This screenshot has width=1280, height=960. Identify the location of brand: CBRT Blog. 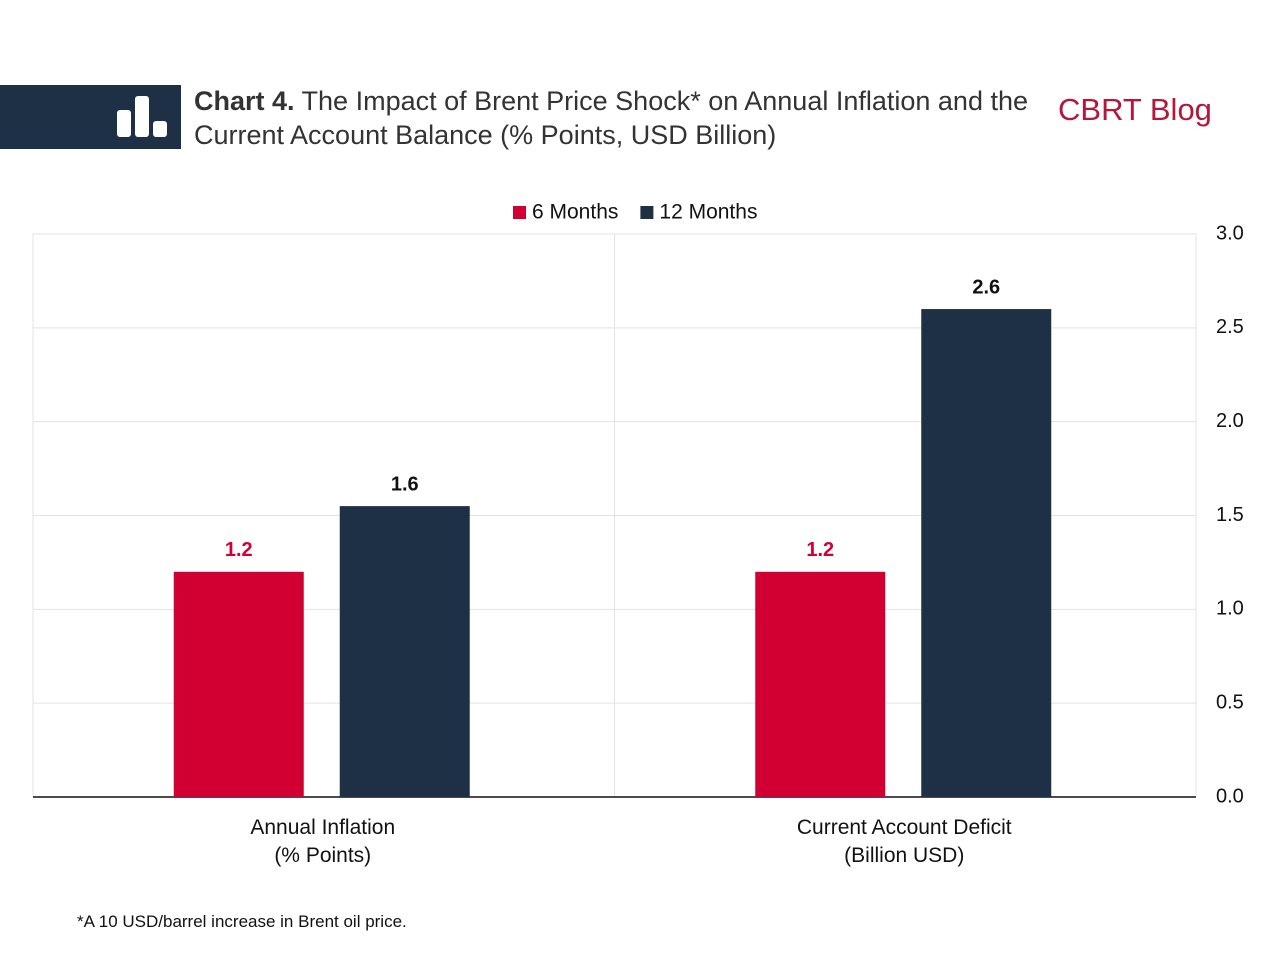
(1135, 109).